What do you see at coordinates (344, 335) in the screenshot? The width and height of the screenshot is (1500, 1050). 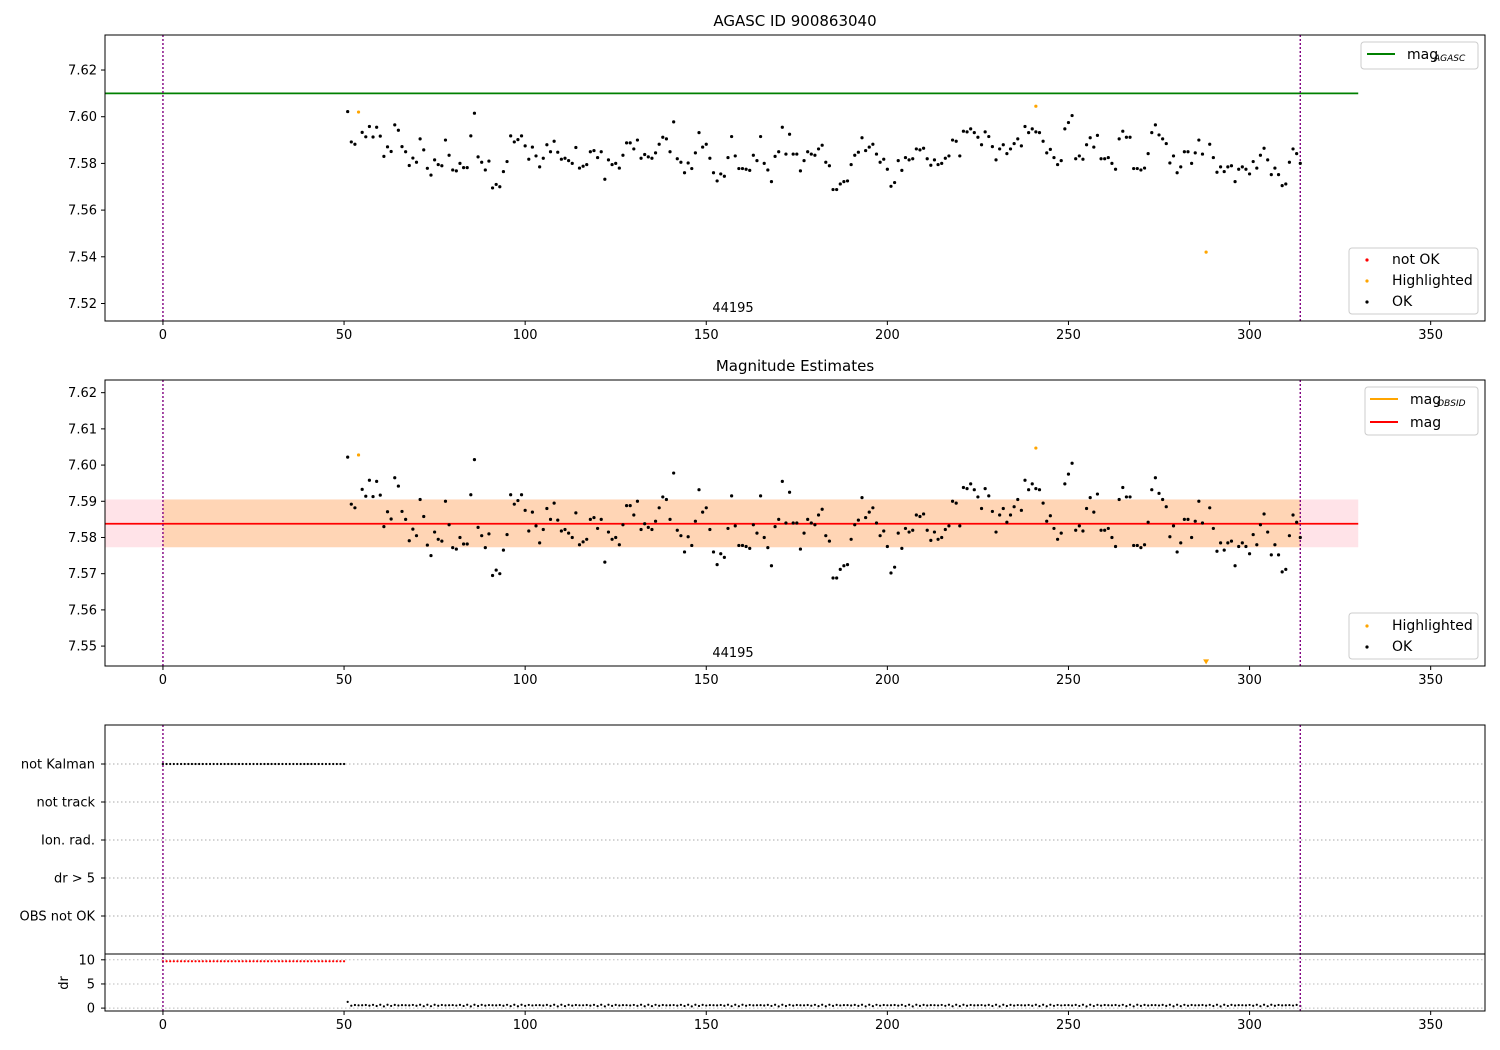 I see `x-tick-label: 50` at bounding box center [344, 335].